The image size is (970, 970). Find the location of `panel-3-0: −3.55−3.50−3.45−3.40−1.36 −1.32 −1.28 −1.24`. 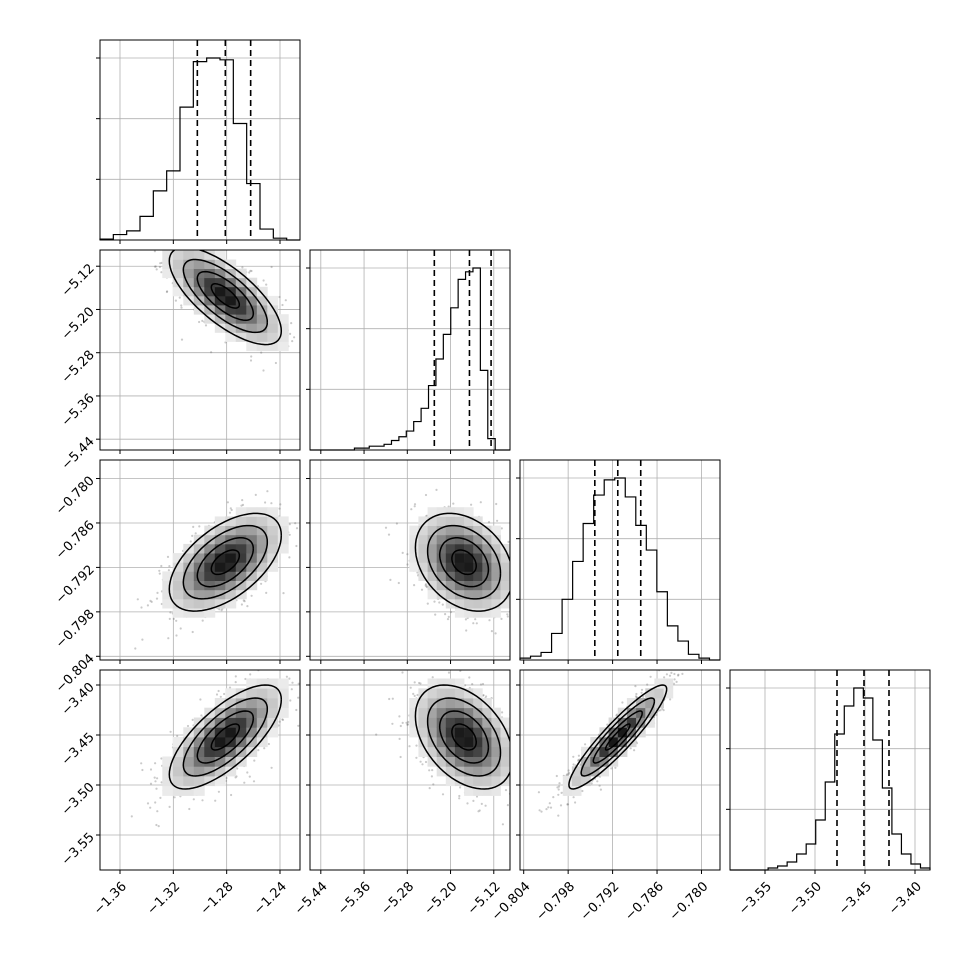

panel-3-0: −3.55−3.50−3.45−3.40−1.36 −1.32 −1.28 −1.24 is located at coordinates (180, 793).